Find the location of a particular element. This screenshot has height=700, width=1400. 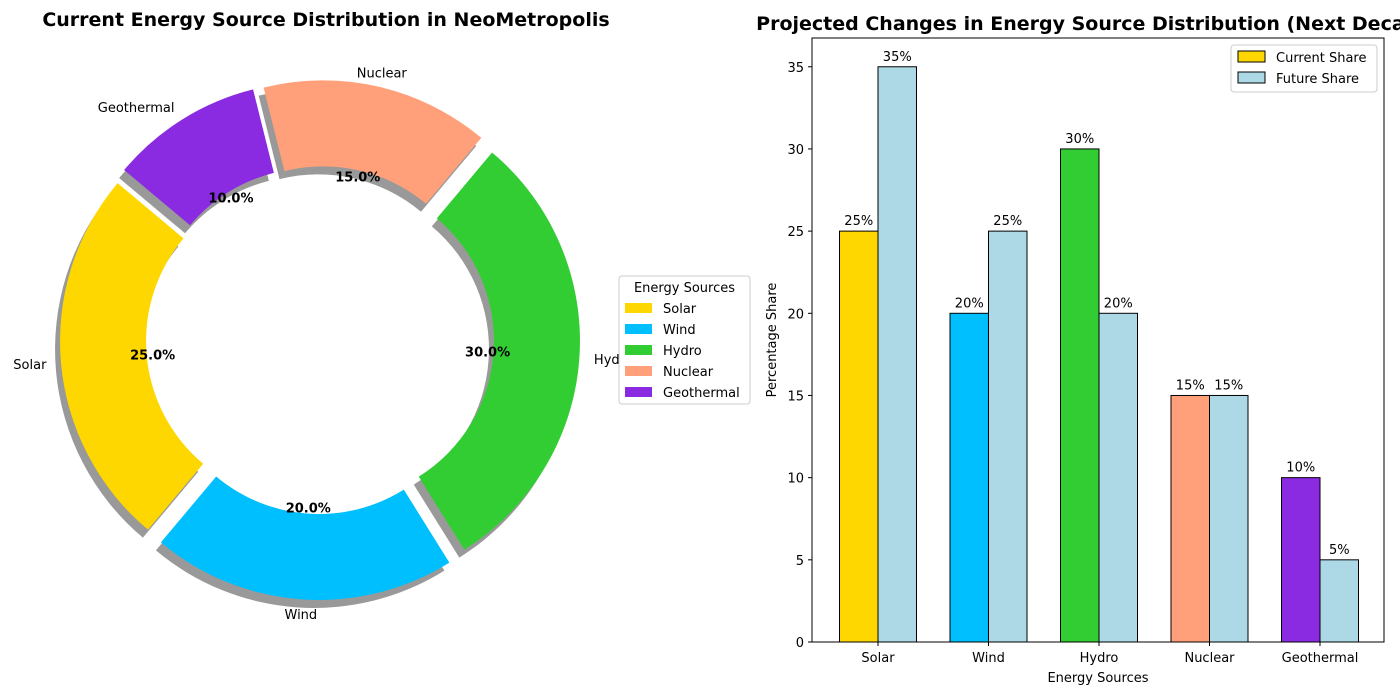

bar-legend-swatch-current-share is located at coordinates (1251, 56).